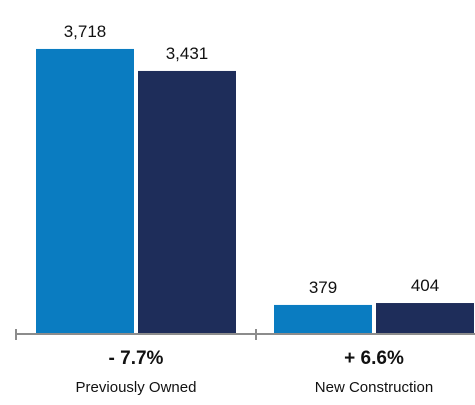  I want to click on data-label: 3,431, so click(187, 53).